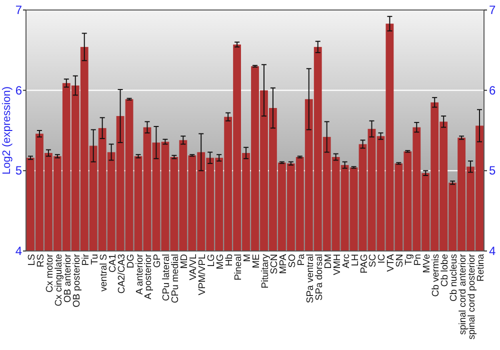  Describe the element at coordinates (337, 265) in the screenshot. I see `x-tick-label: VMH` at that location.